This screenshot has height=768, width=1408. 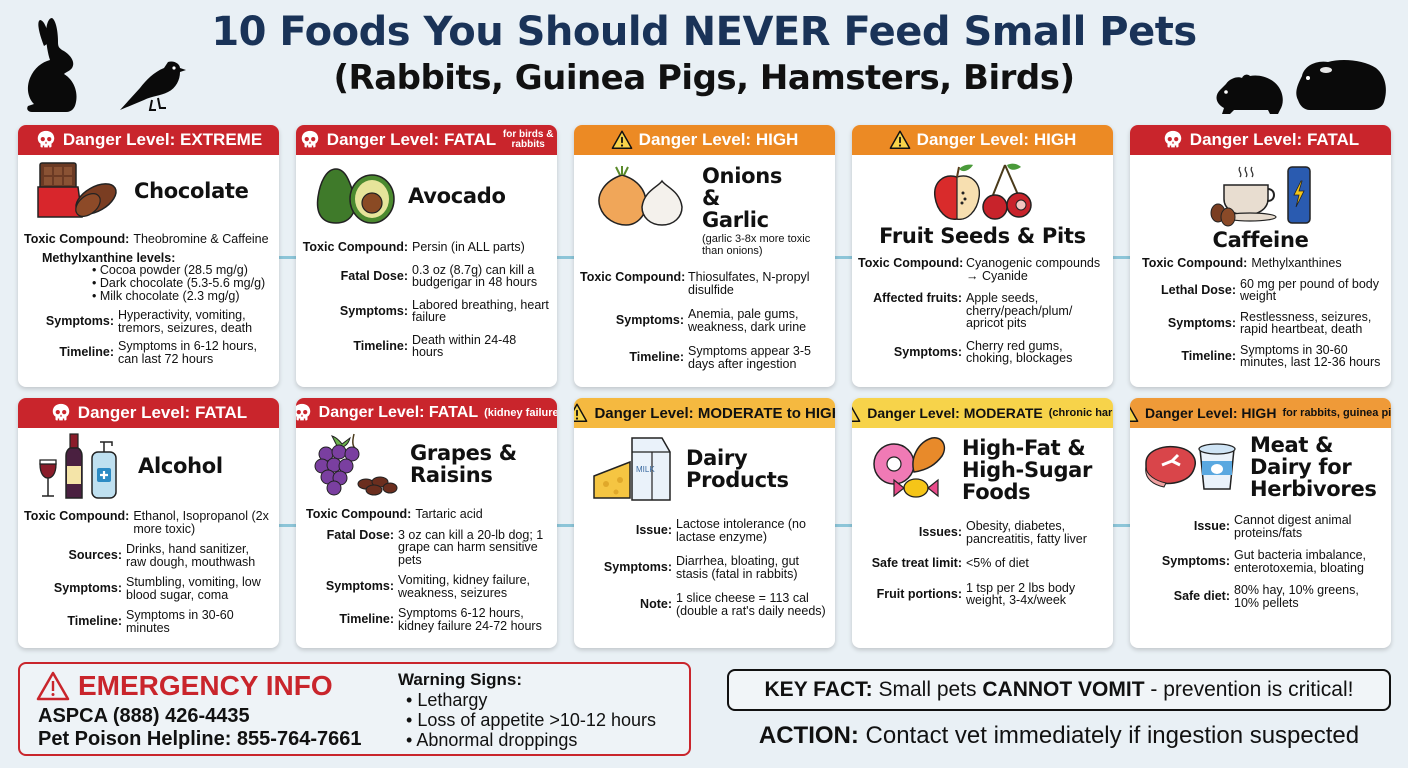 I want to click on rabbit-icon, so click(x=52, y=65).